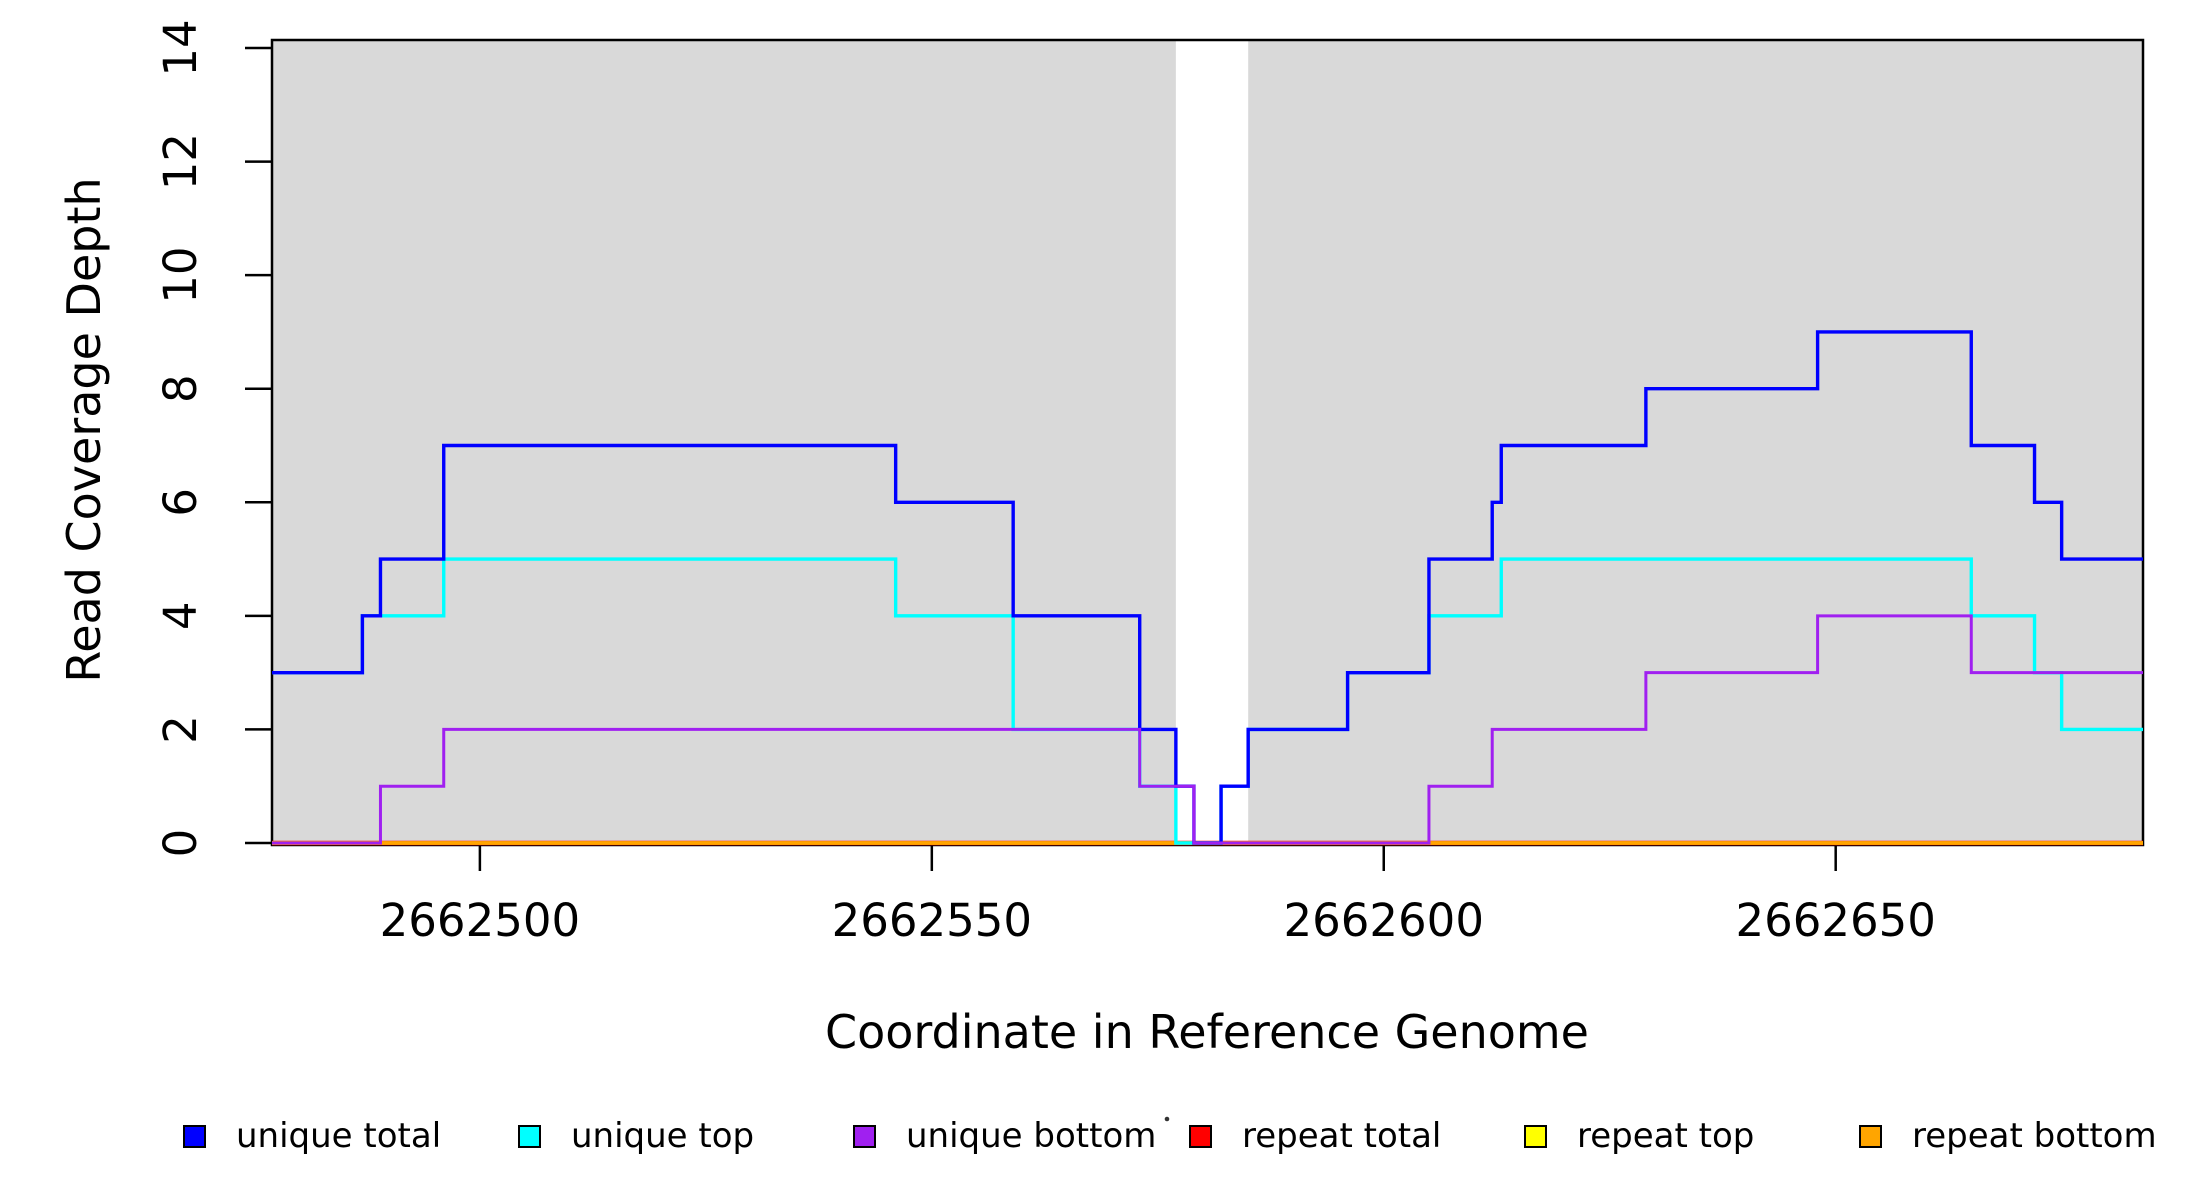 The width and height of the screenshot is (2200, 1200). Describe the element at coordinates (194, 1136) in the screenshot. I see `legend-swatch-unique-total` at that location.